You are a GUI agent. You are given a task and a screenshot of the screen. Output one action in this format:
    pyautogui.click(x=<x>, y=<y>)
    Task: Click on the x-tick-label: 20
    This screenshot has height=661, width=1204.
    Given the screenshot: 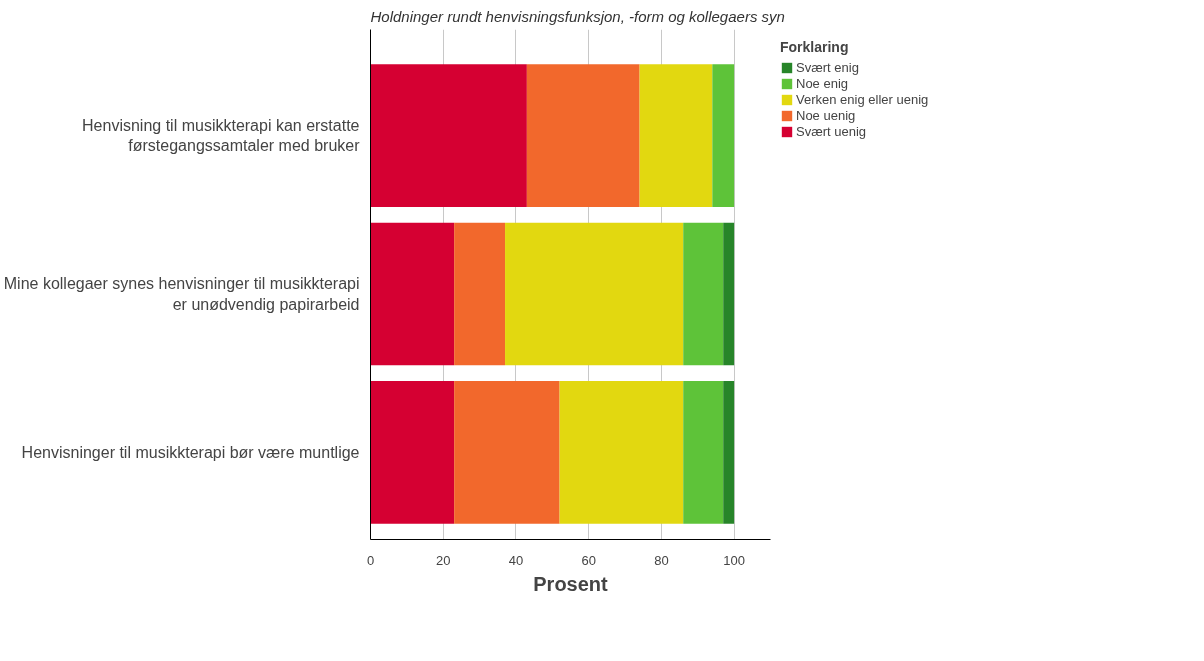 What is the action you would take?
    pyautogui.click(x=443, y=560)
    